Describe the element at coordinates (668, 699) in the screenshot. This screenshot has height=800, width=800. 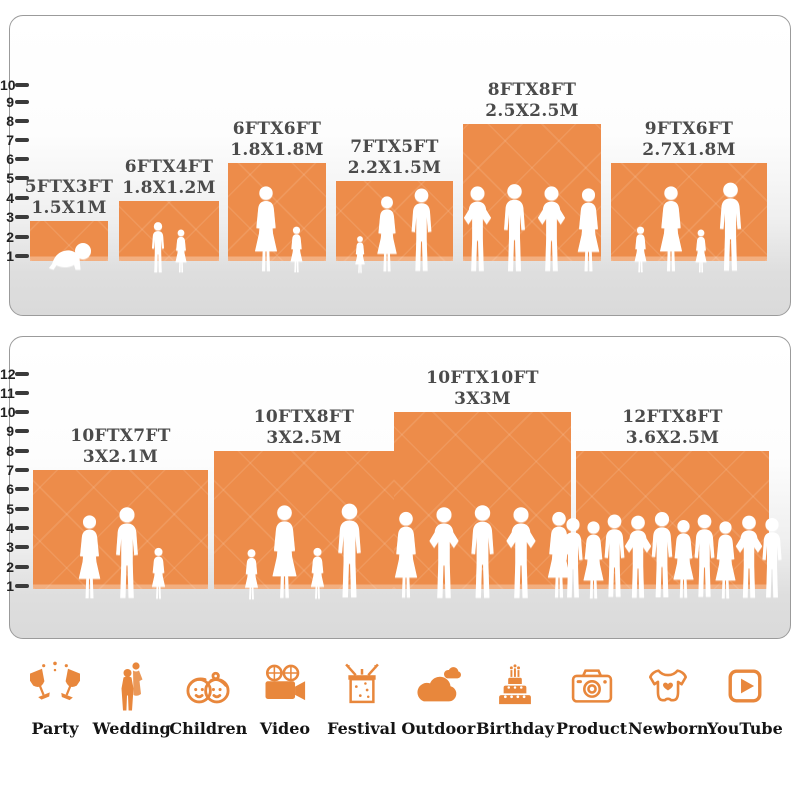
I see `category-newborn: Newborn` at that location.